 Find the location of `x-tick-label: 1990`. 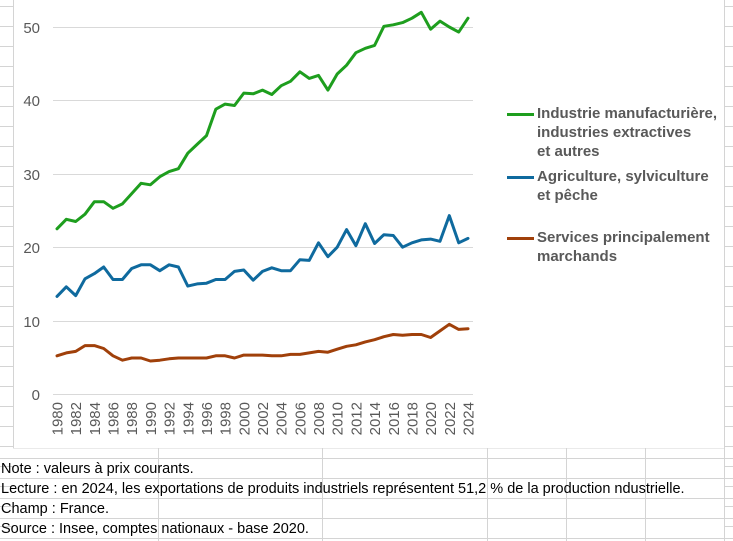

x-tick-label: 1990 is located at coordinates (151, 418).